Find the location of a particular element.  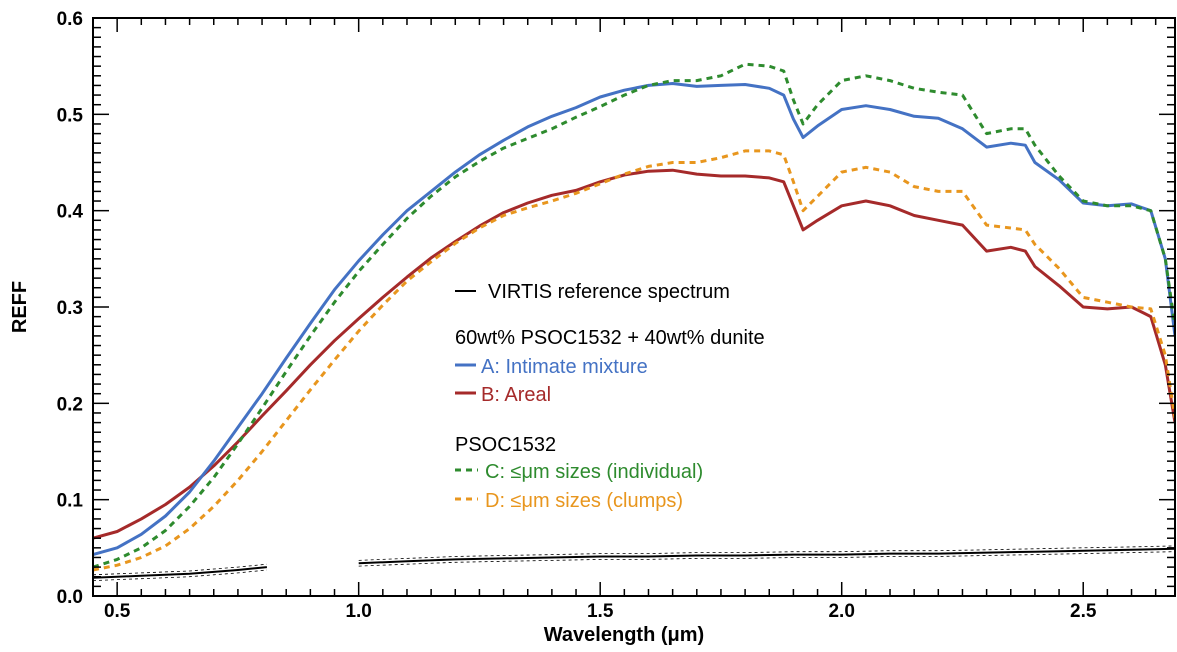

y-tick-label: 0.3 is located at coordinates (70, 308).